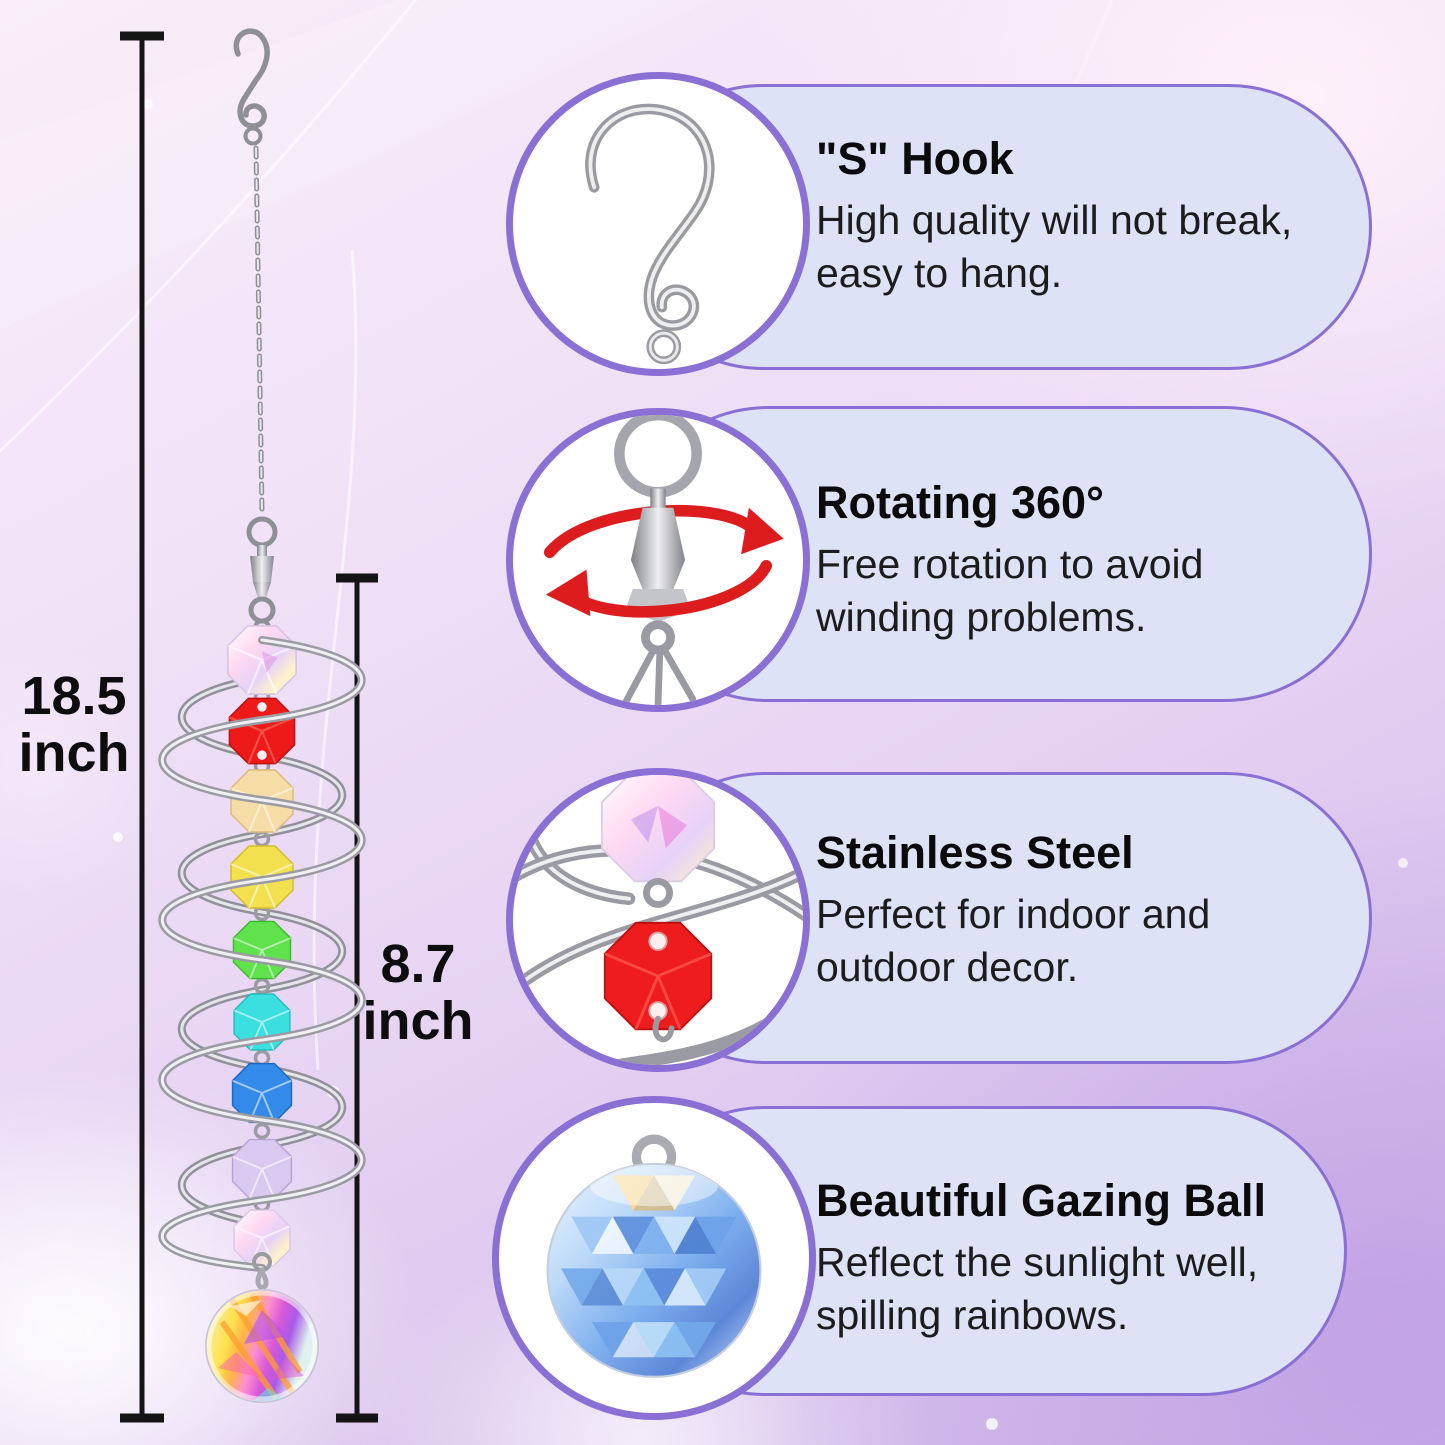 The width and height of the screenshot is (1445, 1445). Describe the element at coordinates (658, 976) in the screenshot. I see `red-crystal-octagon` at that location.